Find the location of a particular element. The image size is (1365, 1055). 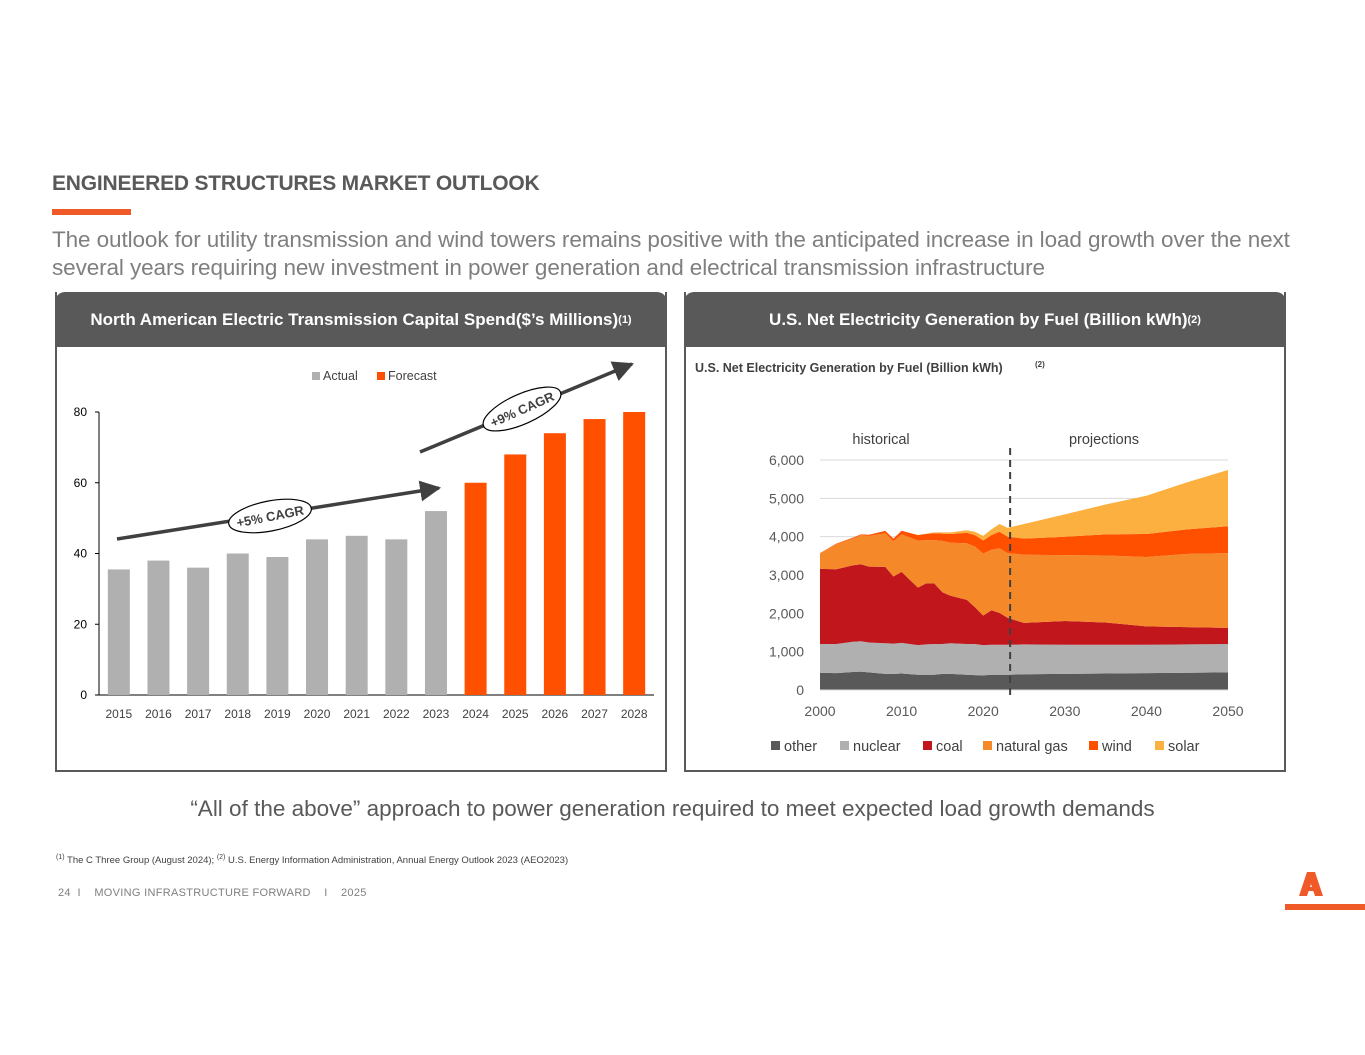

legend-swatch-nuclear is located at coordinates (844, 745).